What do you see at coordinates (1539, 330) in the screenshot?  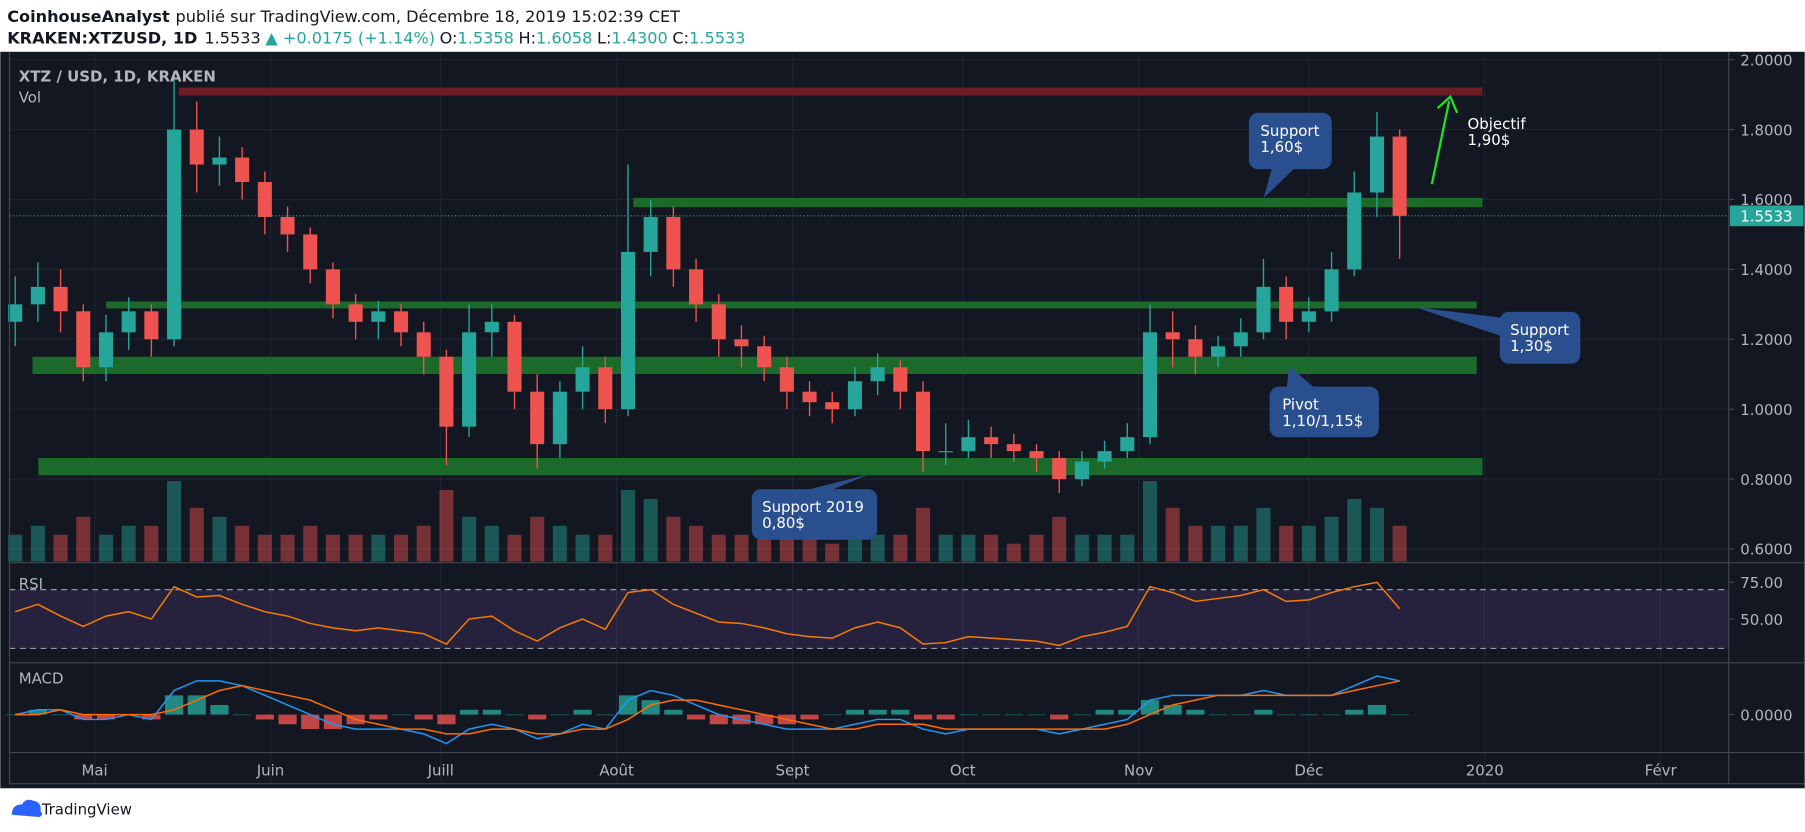 I see `callout-text: Support` at bounding box center [1539, 330].